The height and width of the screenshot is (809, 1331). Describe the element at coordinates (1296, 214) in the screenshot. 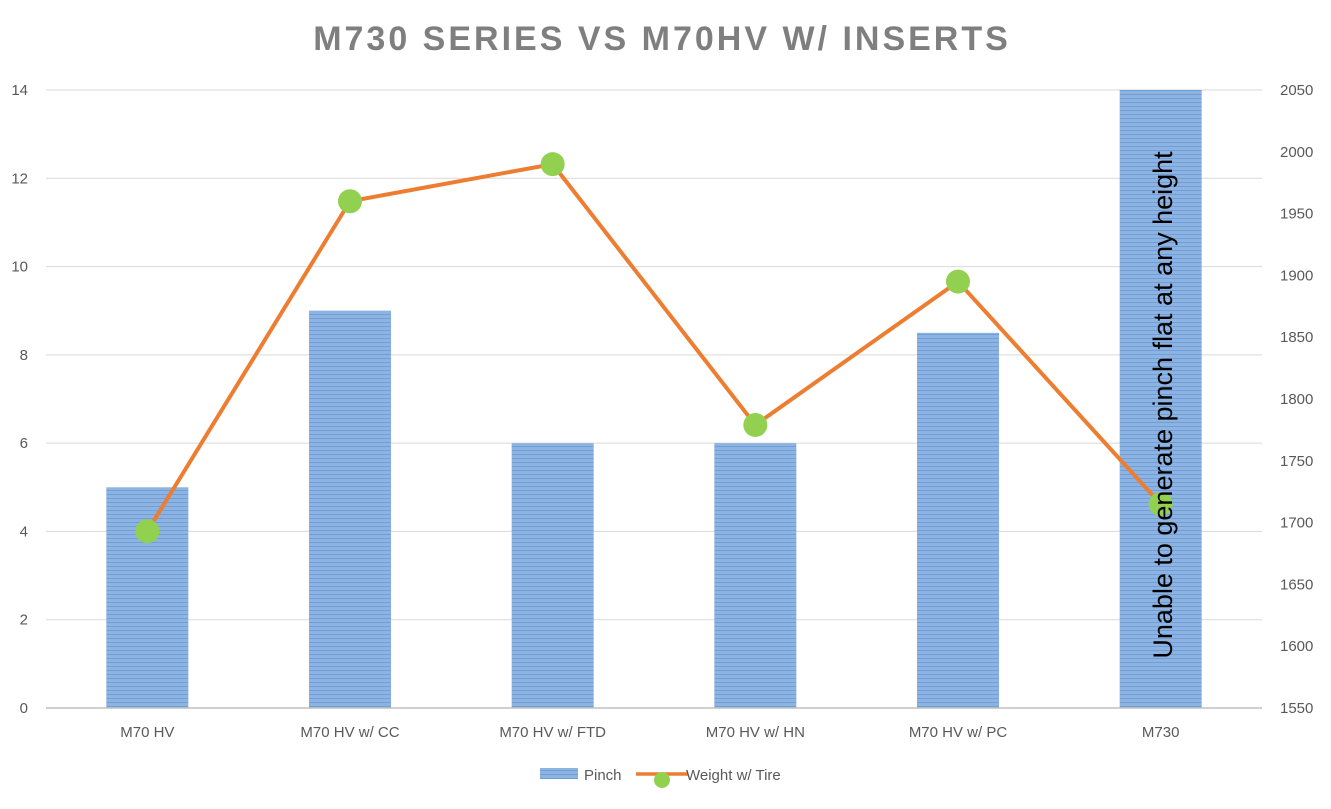

I see `right-tick-label: 1950` at that location.